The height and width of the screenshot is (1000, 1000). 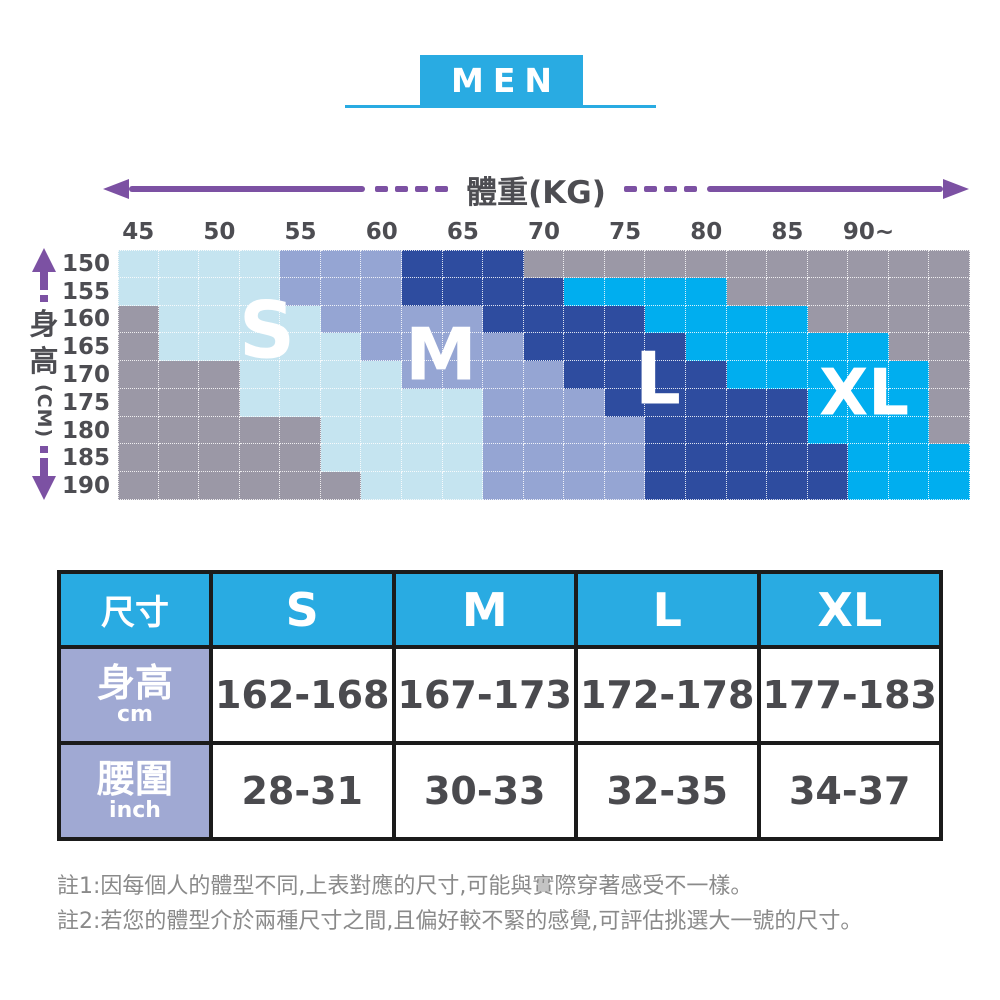 I want to click on weight-tick: 55, so click(x=300, y=232).